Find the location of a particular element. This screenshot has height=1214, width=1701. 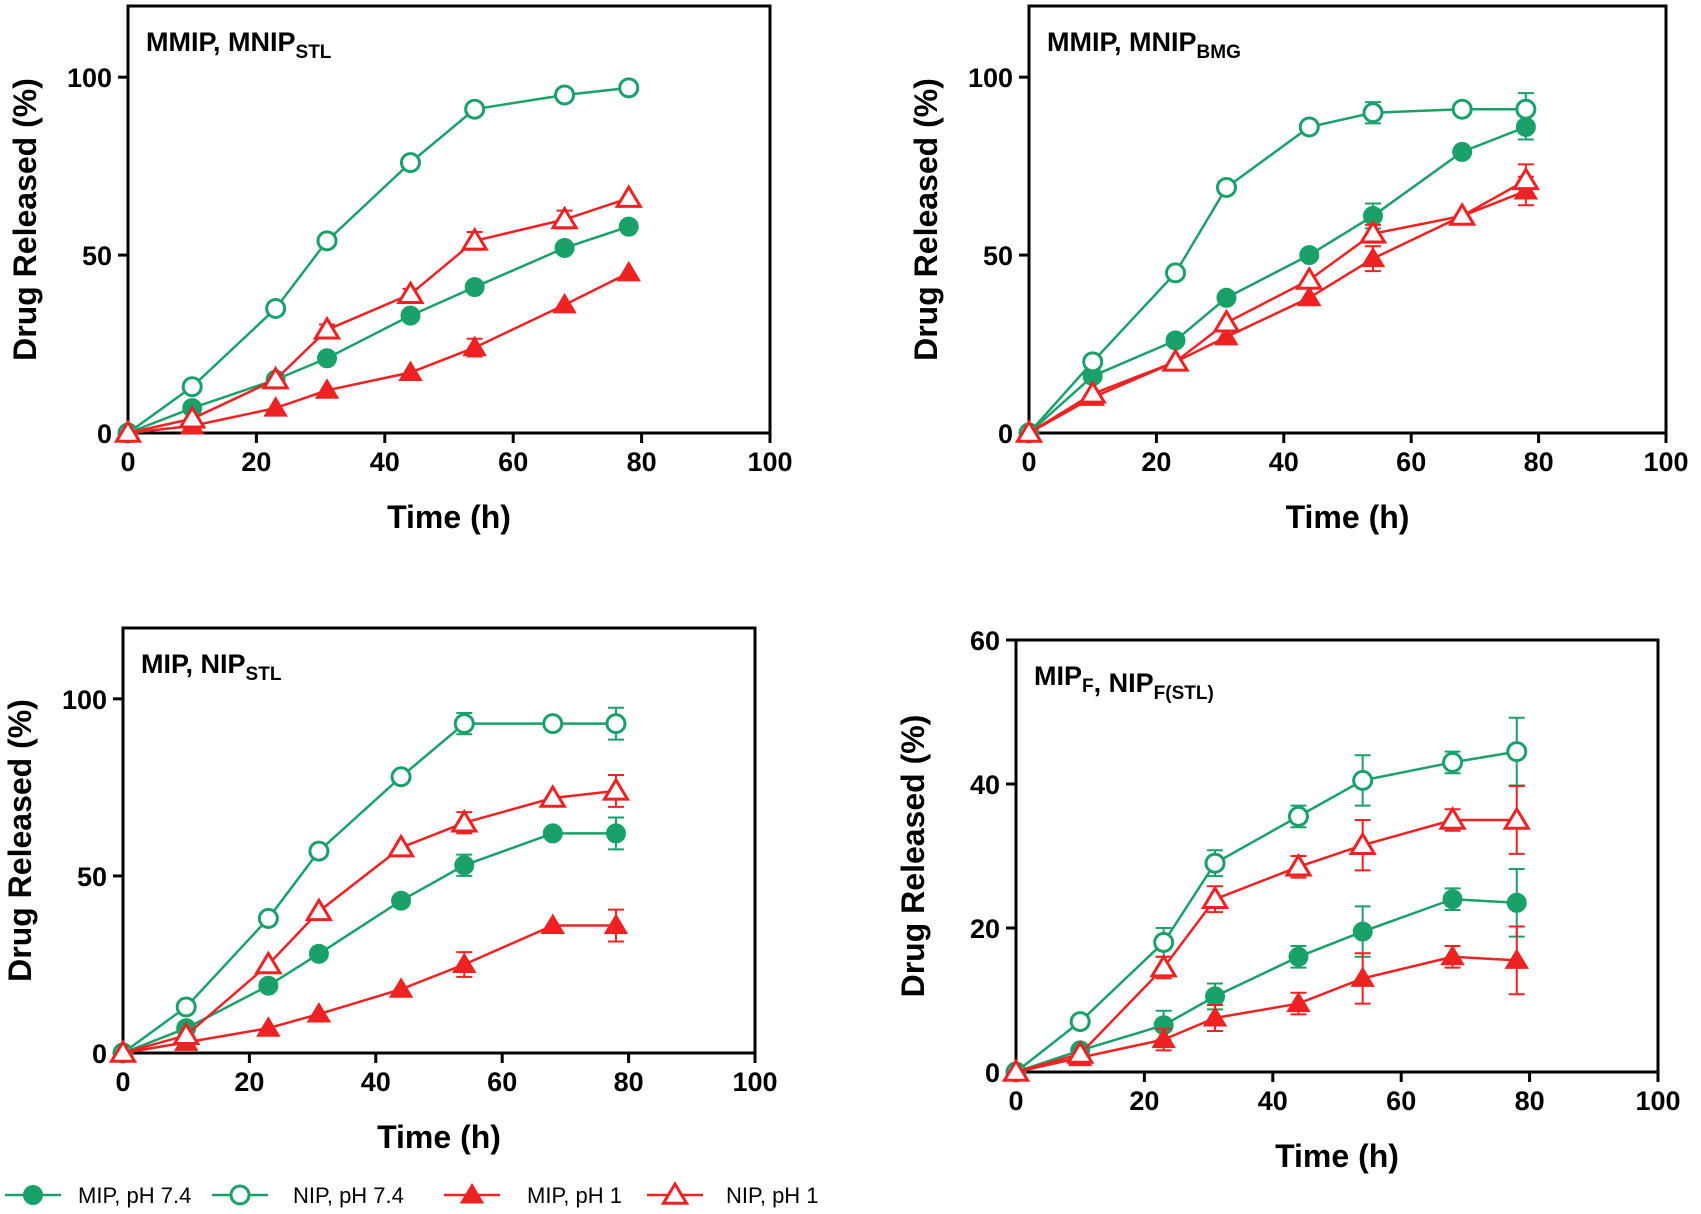

y-tick-label: 60 is located at coordinates (985, 641).